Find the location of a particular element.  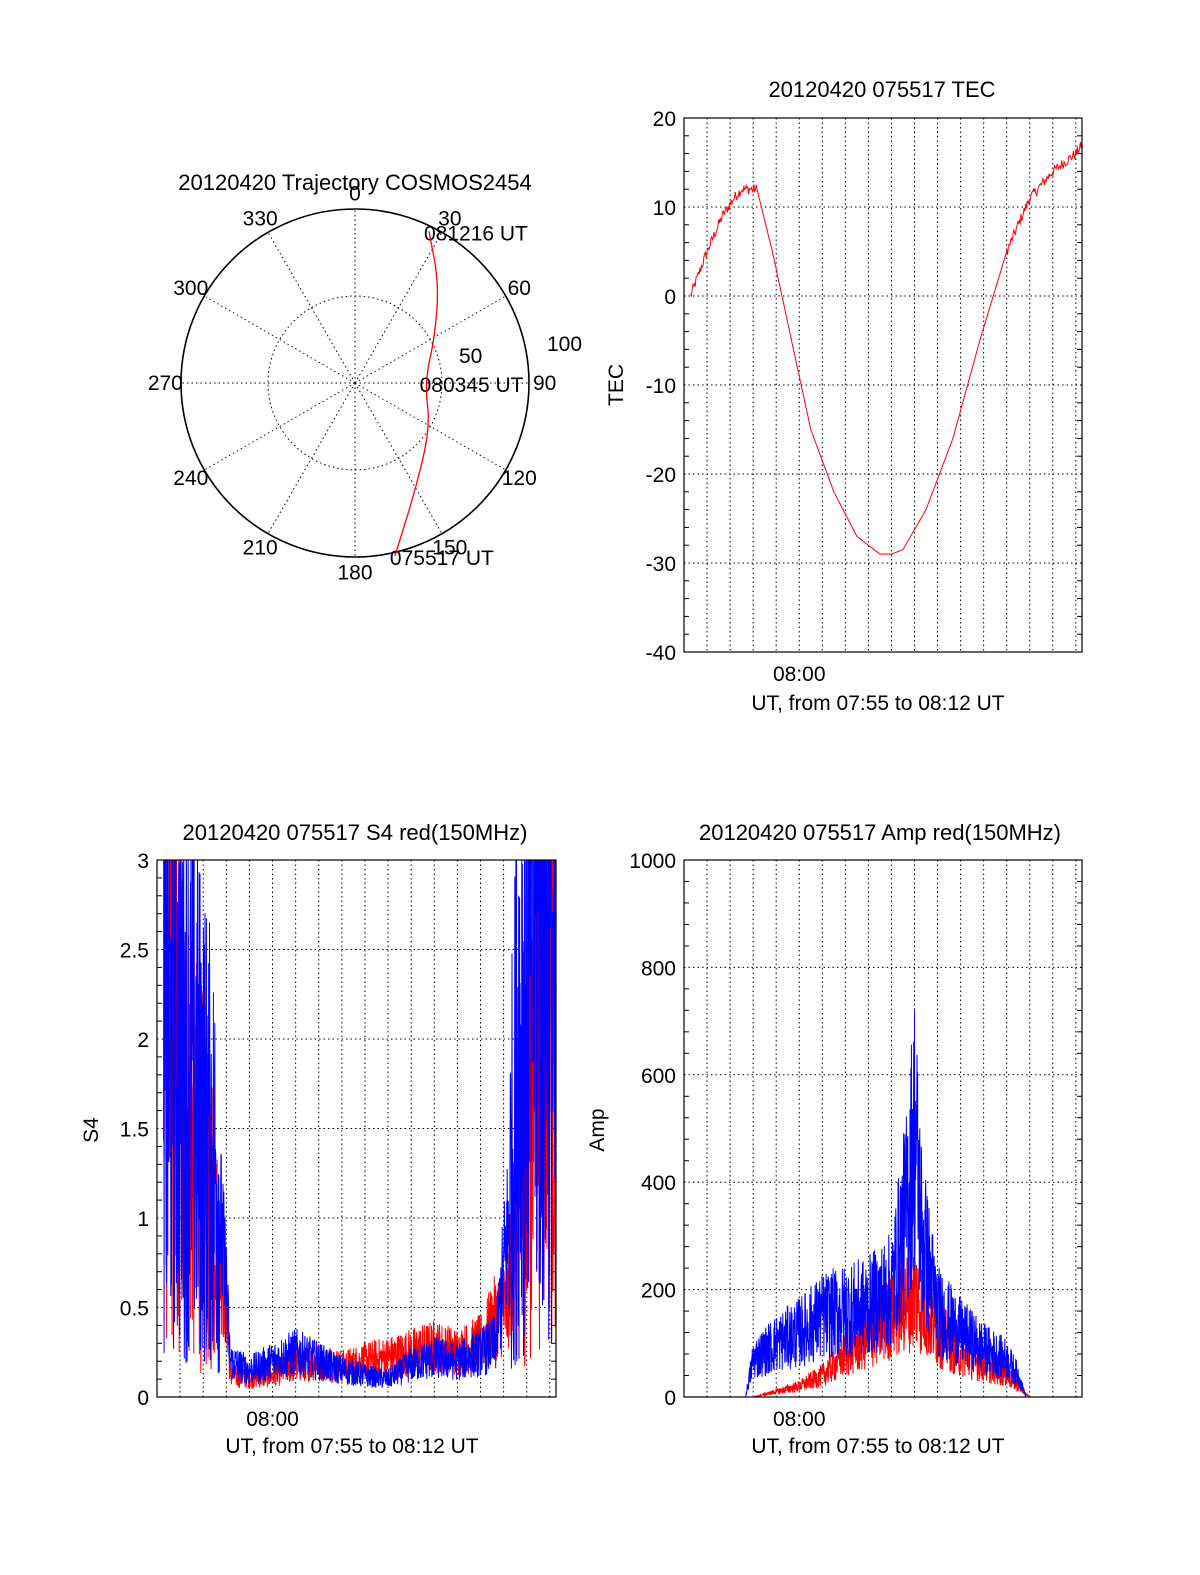

polar-azimuth-label: 60 is located at coordinates (519, 288).